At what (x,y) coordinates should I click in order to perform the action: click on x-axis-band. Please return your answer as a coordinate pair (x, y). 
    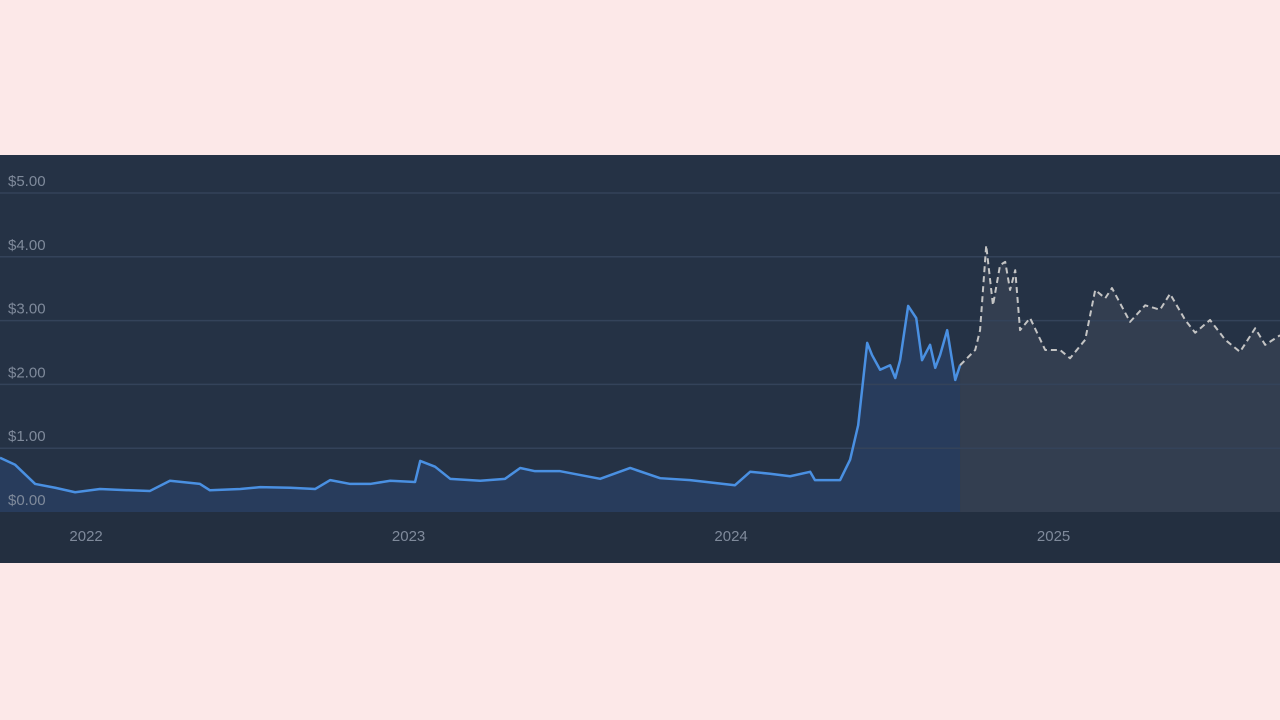
    Looking at the image, I should click on (640, 537).